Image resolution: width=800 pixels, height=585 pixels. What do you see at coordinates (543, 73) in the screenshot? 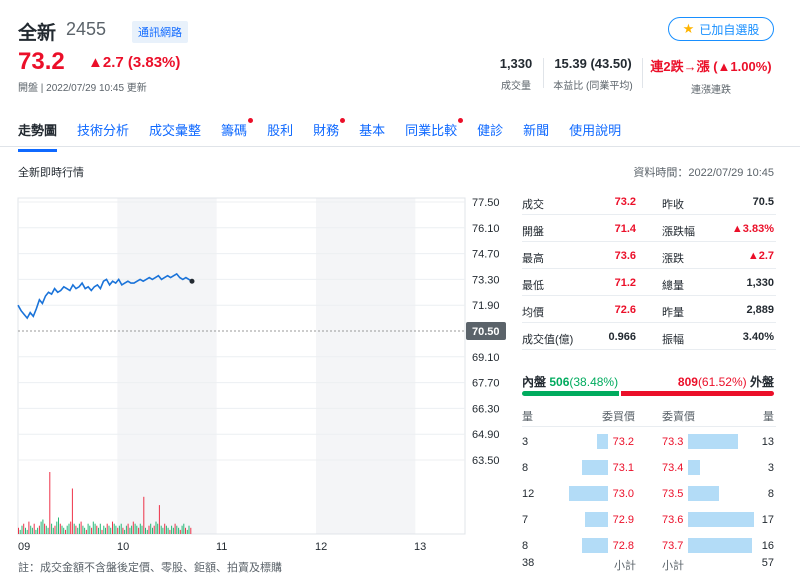
I see `stat-divider` at bounding box center [543, 73].